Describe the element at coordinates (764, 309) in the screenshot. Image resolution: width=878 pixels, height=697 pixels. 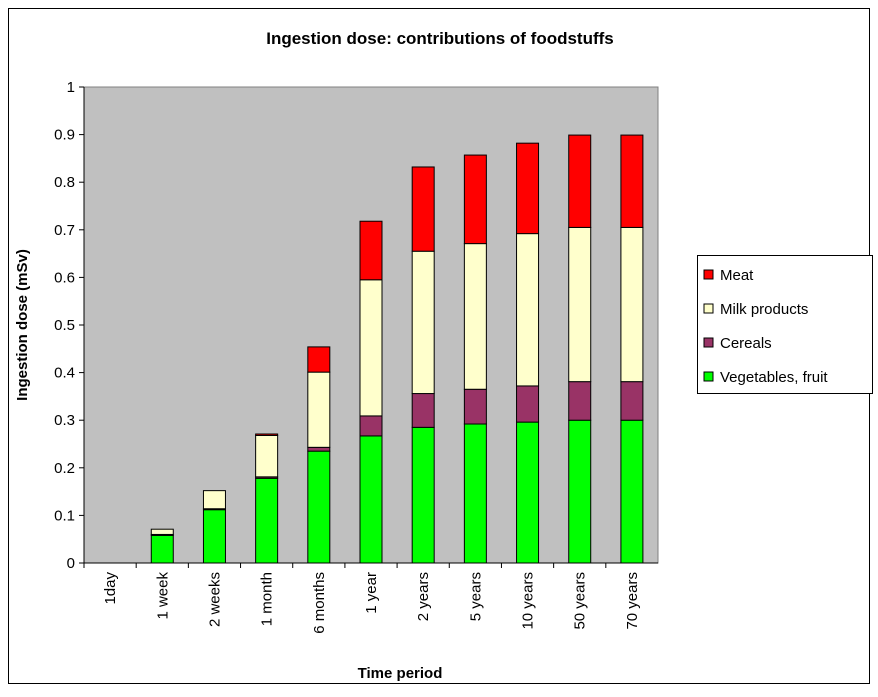
I see `legend-label: Milk products` at that location.